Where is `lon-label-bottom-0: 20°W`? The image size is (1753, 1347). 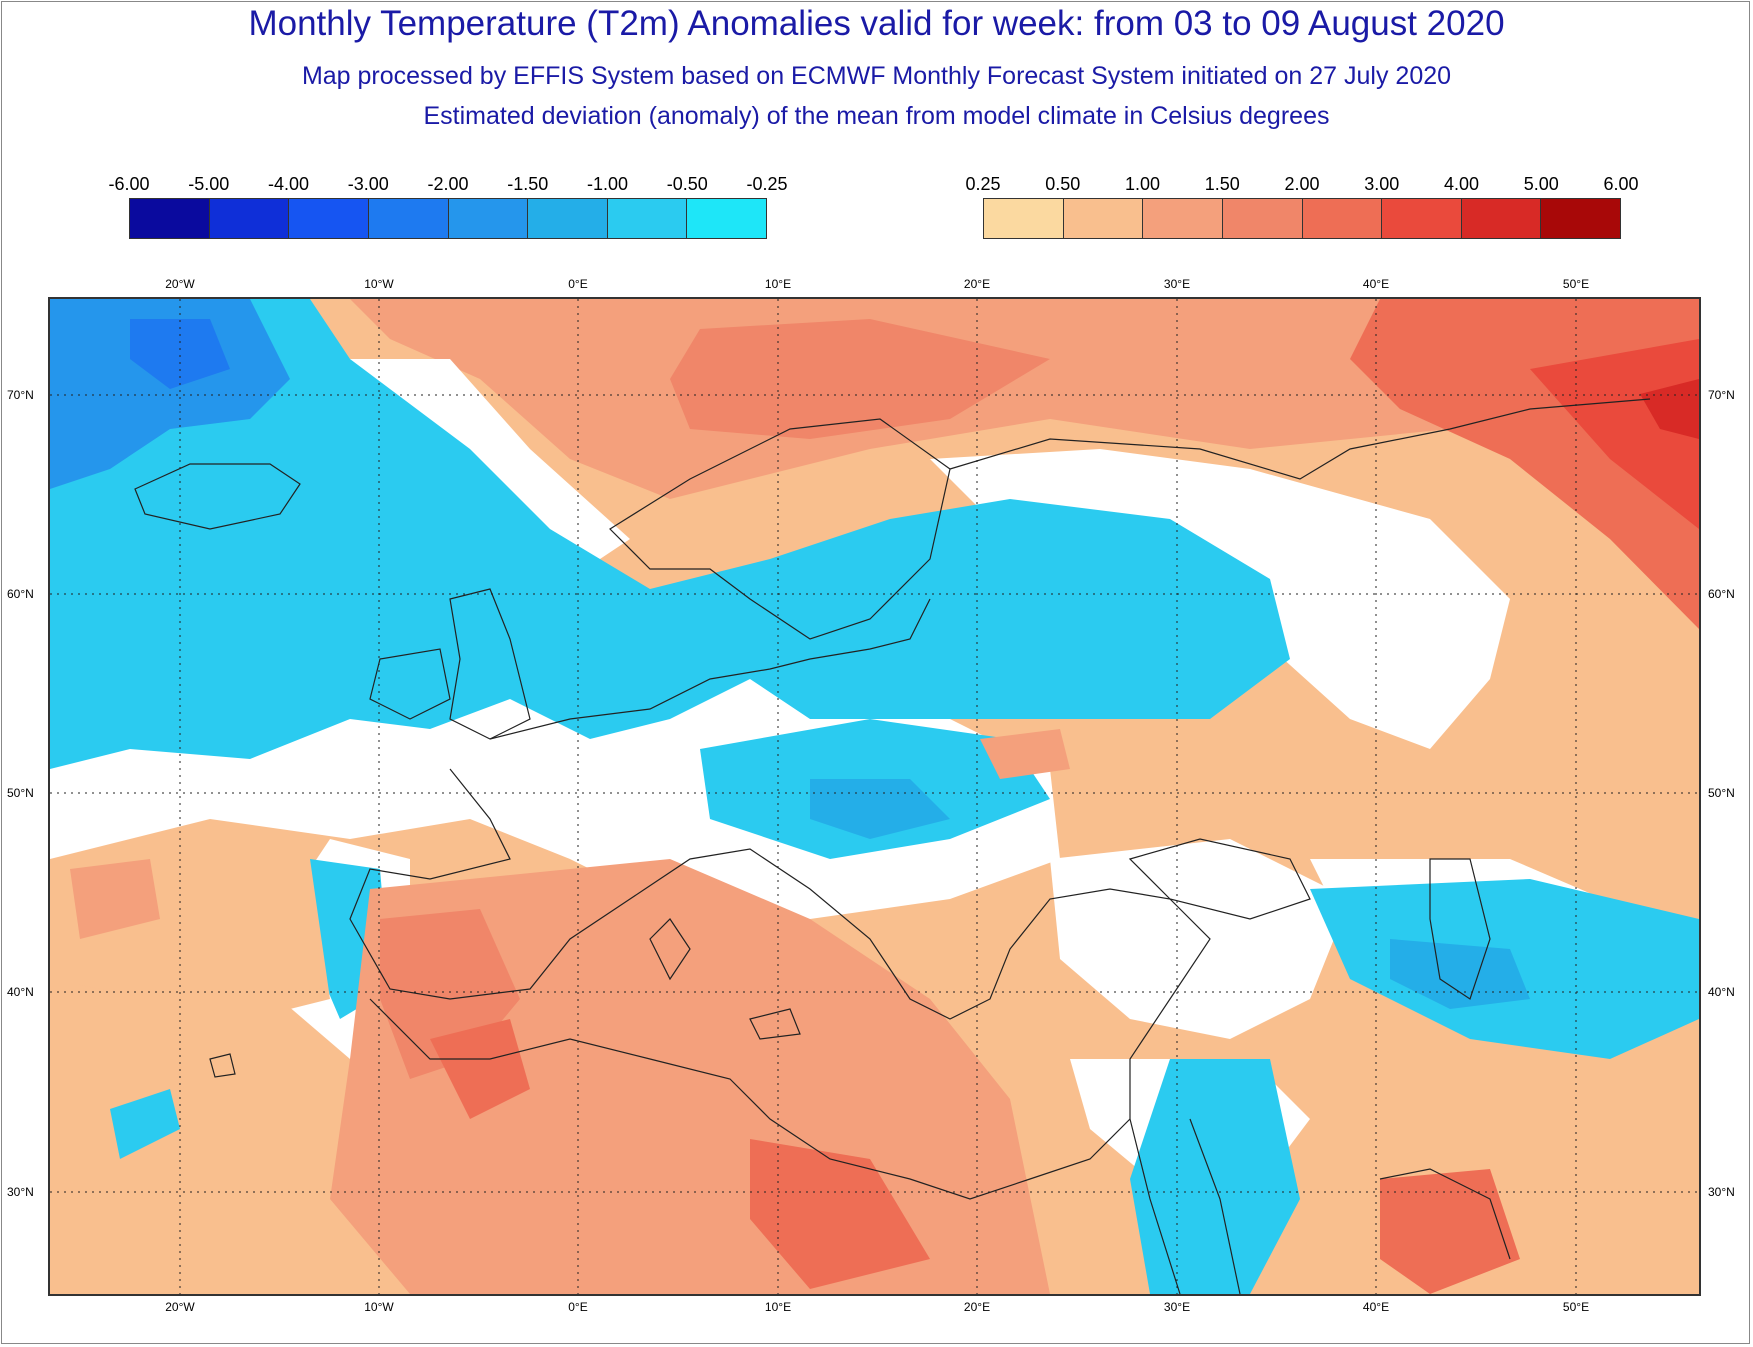 lon-label-bottom-0: 20°W is located at coordinates (180, 1307).